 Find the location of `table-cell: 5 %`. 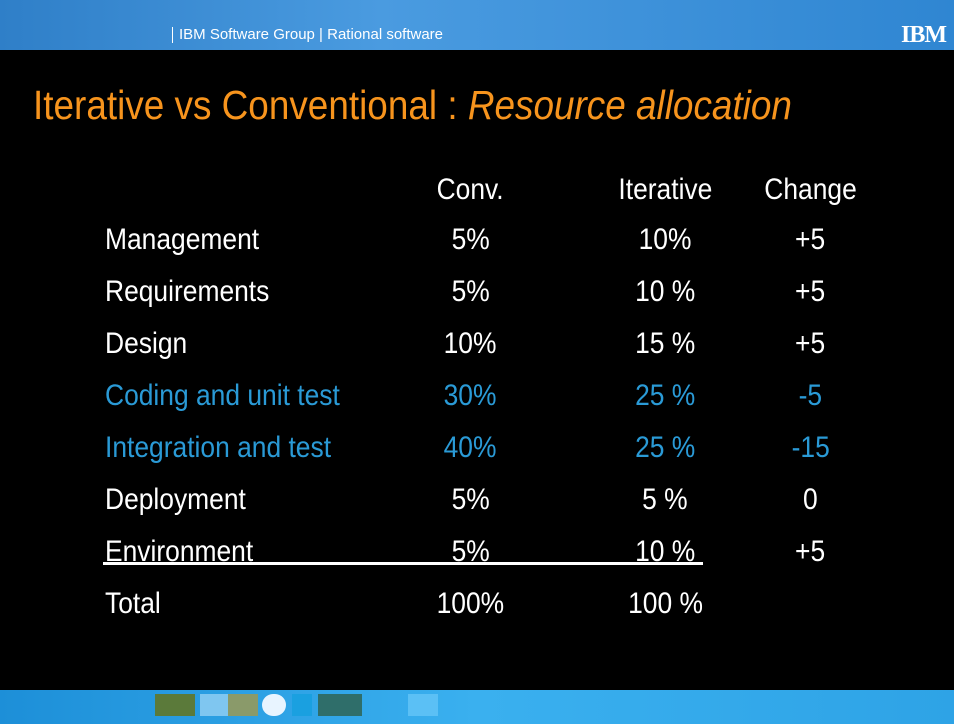

table-cell: 5 % is located at coordinates (665, 499).